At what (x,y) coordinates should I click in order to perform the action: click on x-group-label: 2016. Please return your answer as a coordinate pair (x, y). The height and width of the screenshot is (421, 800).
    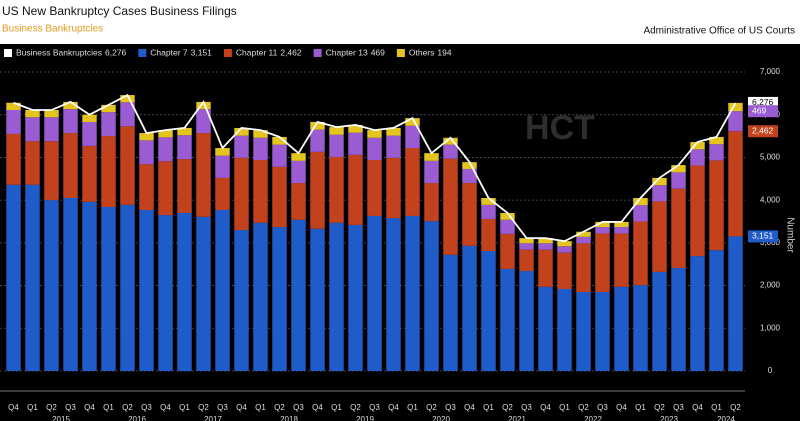
    Looking at the image, I should click on (137, 418).